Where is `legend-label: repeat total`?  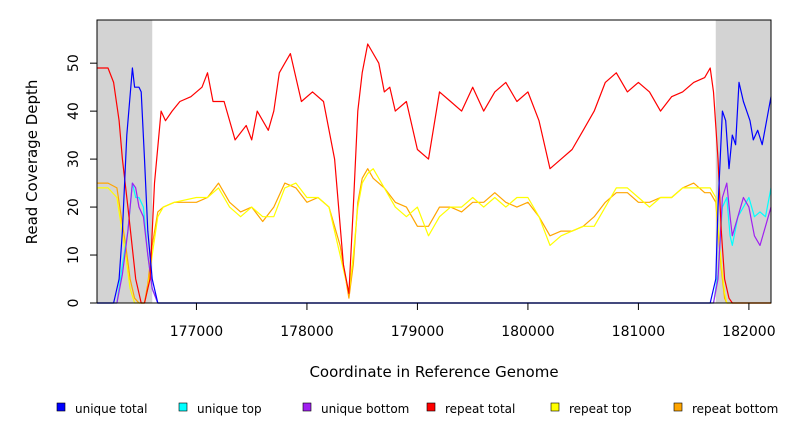
legend-label: repeat total is located at coordinates (480, 409).